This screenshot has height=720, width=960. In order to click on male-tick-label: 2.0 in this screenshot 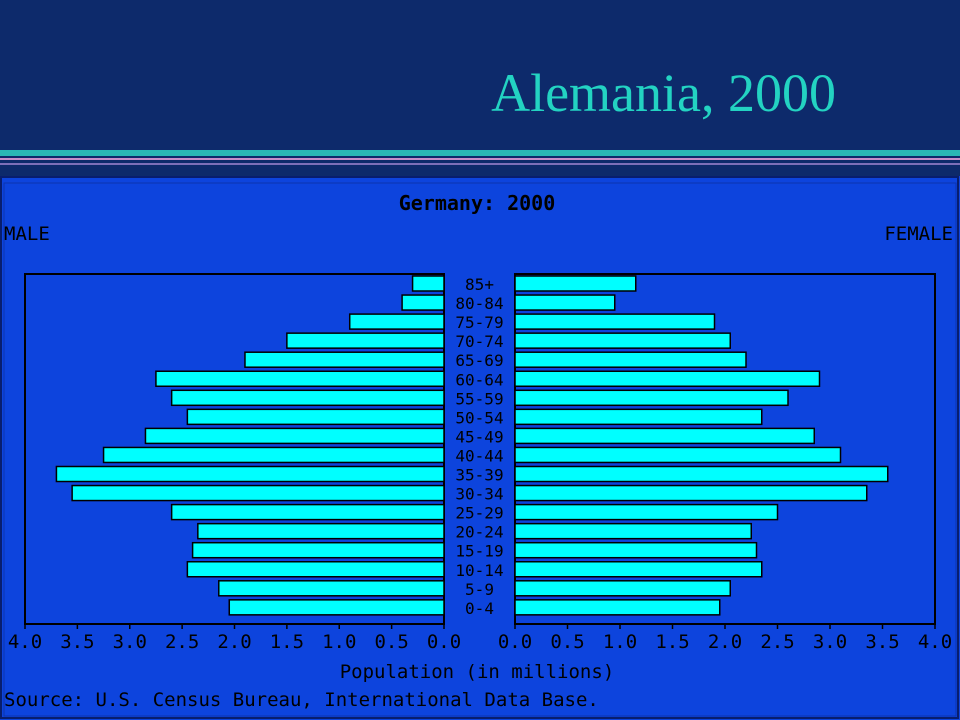, I will do `click(234, 642)`.